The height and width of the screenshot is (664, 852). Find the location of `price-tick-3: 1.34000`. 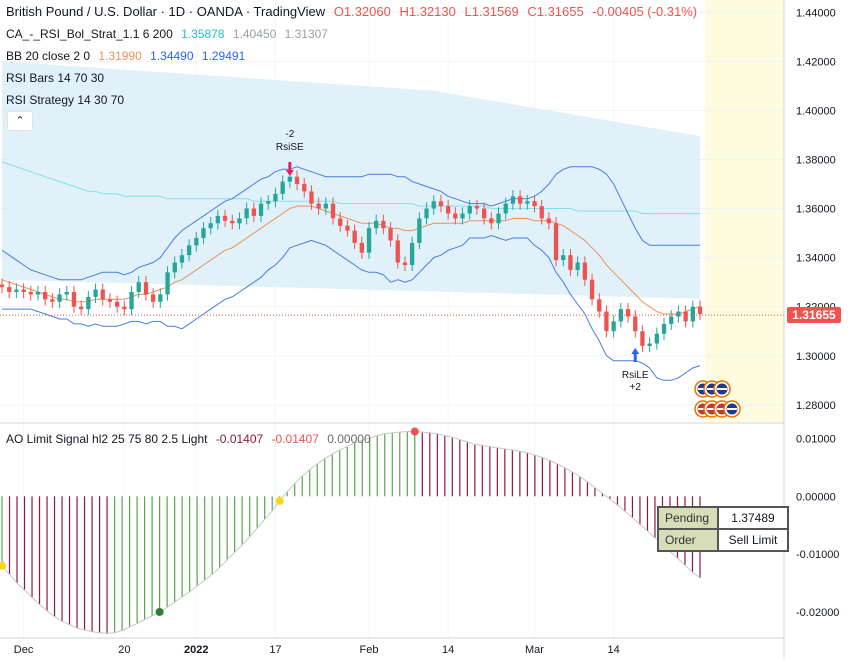

price-tick-3: 1.34000 is located at coordinates (816, 259).